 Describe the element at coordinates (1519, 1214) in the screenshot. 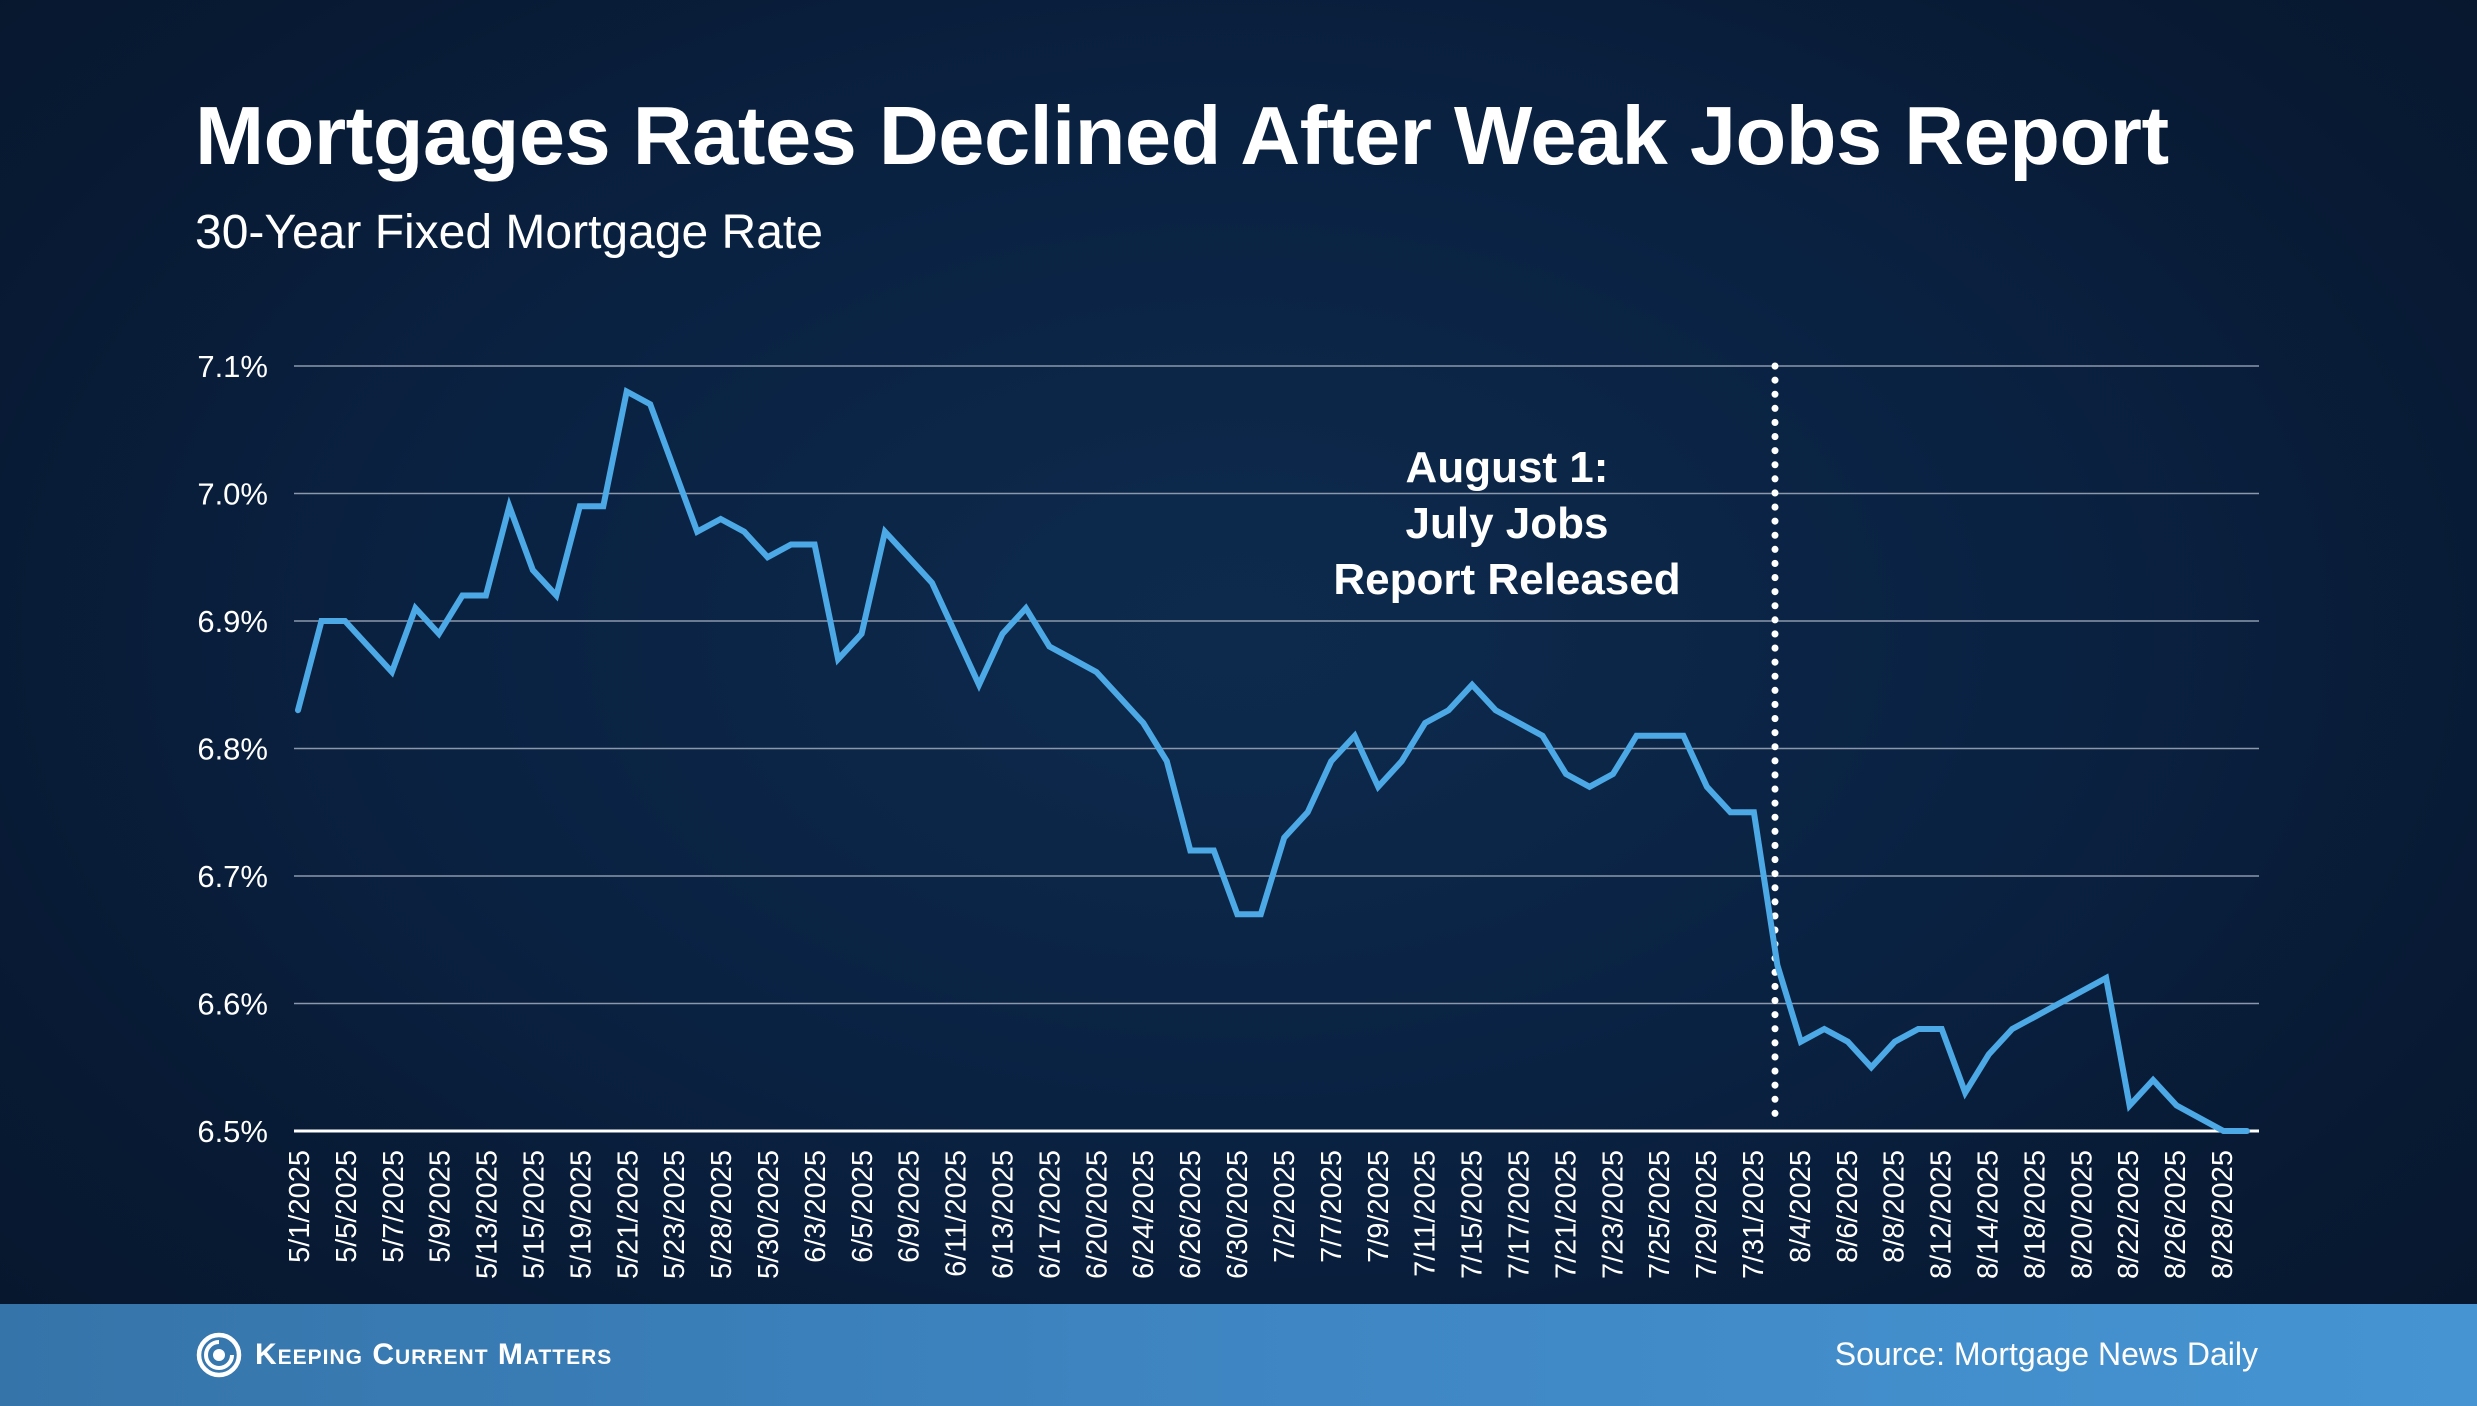

I see `x-tick-label: 7/17/2025` at that location.